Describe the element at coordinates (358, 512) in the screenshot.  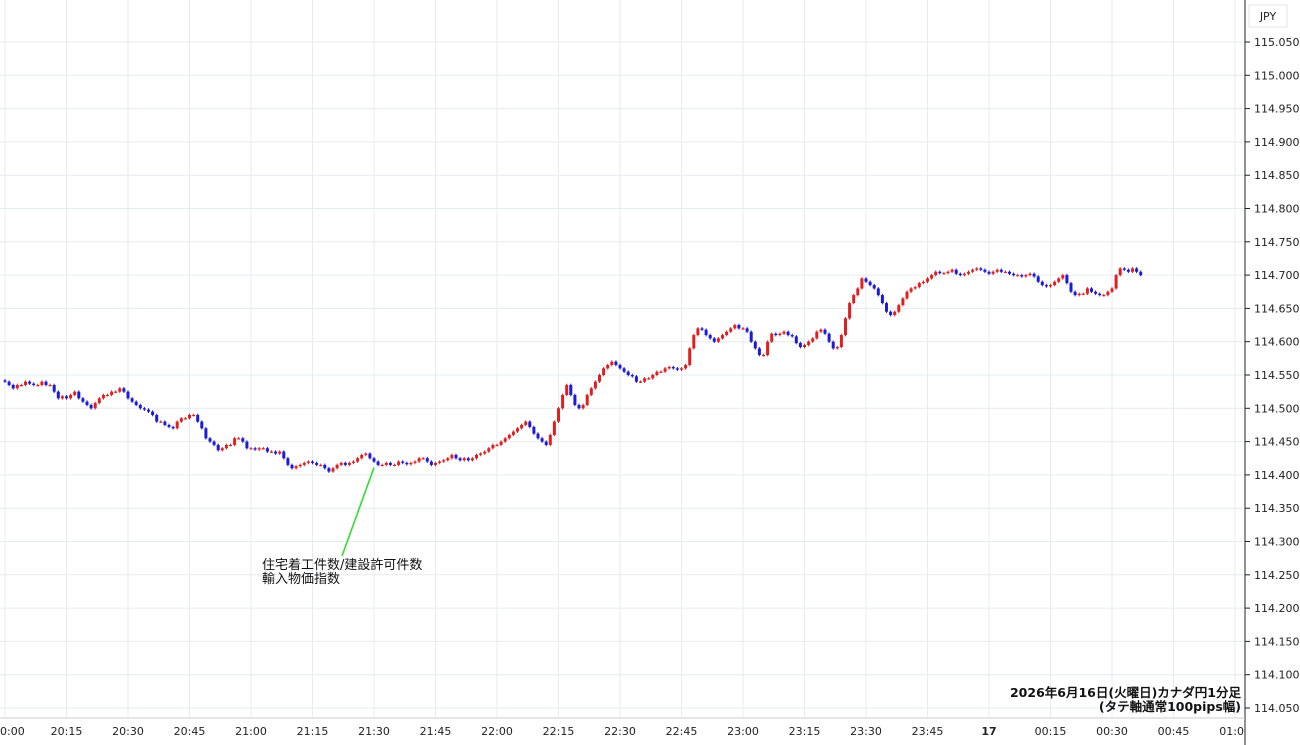
I see `annotation-pointer-line` at that location.